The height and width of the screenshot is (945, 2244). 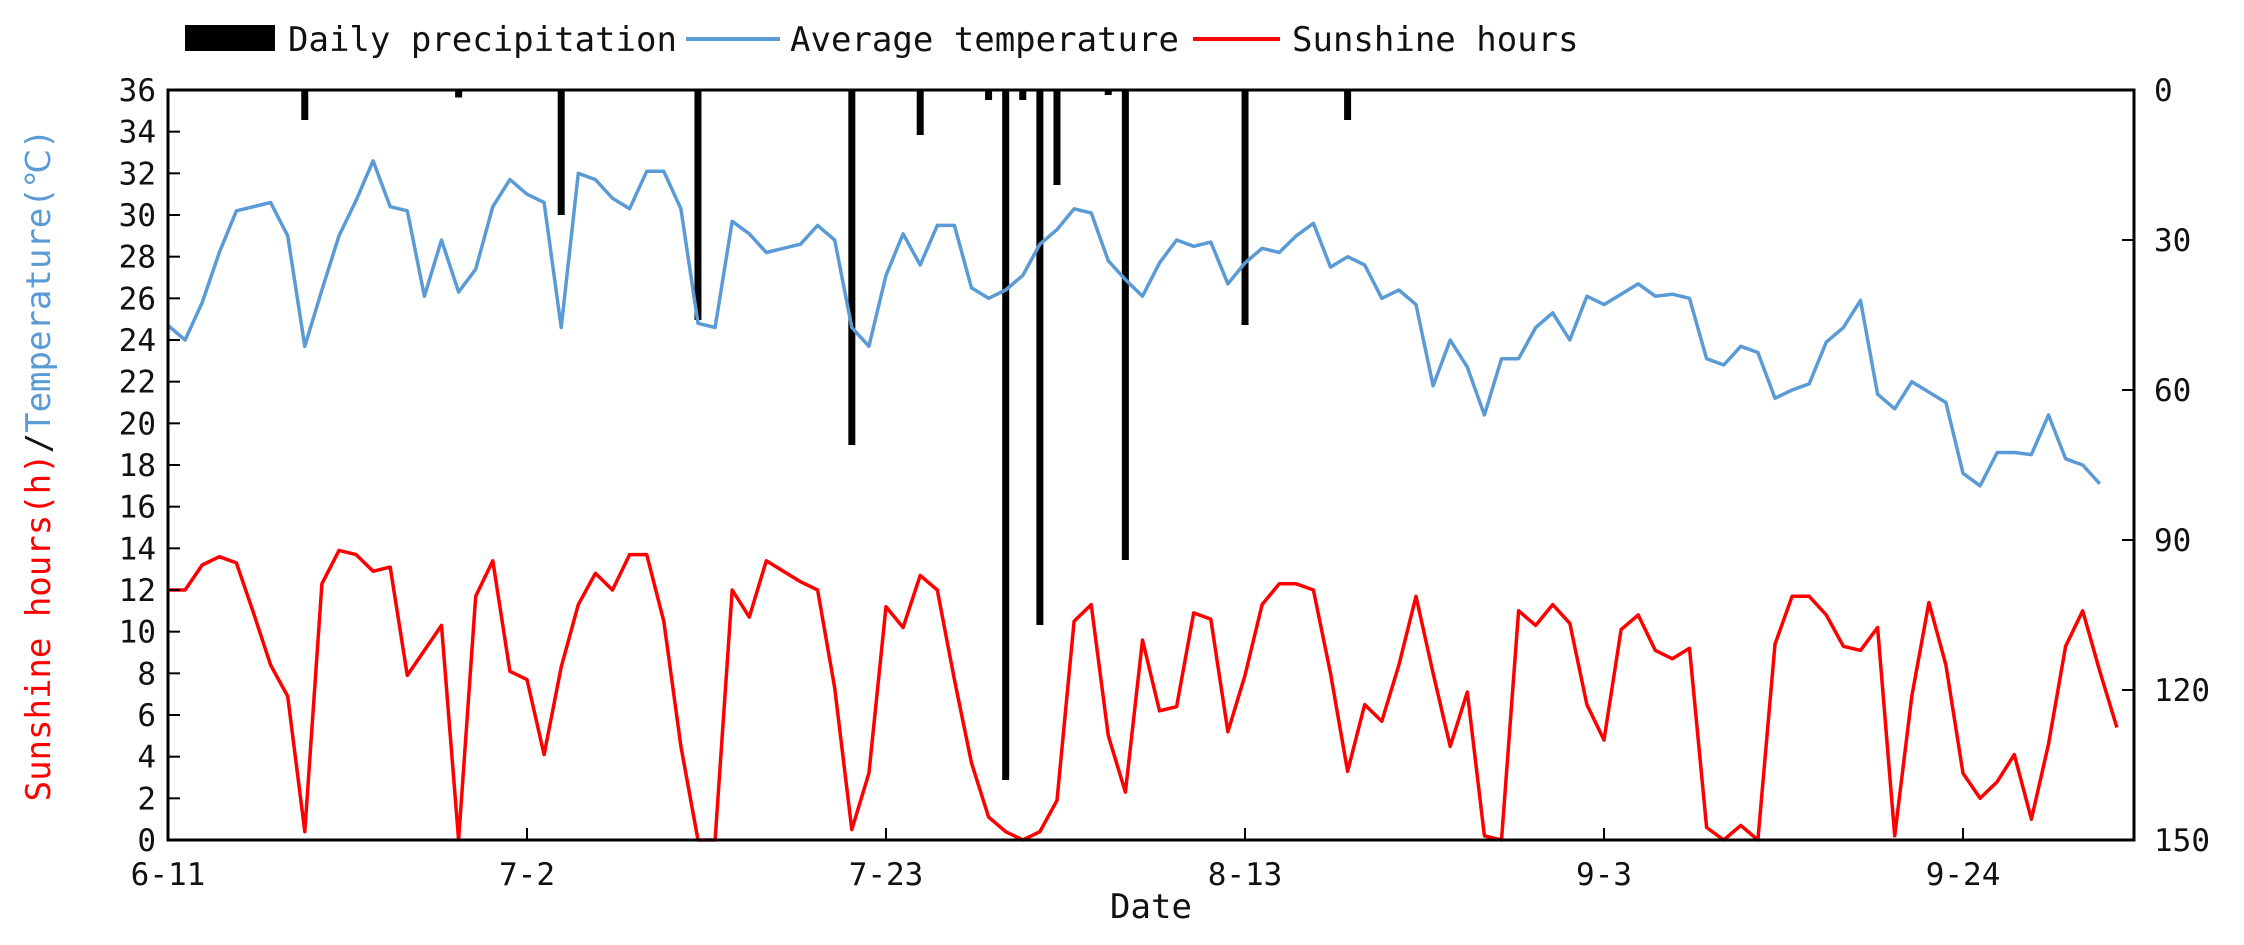 What do you see at coordinates (2166, 466) in the screenshot?
I see `right-axis: 0 30 60 90 120 150` at bounding box center [2166, 466].